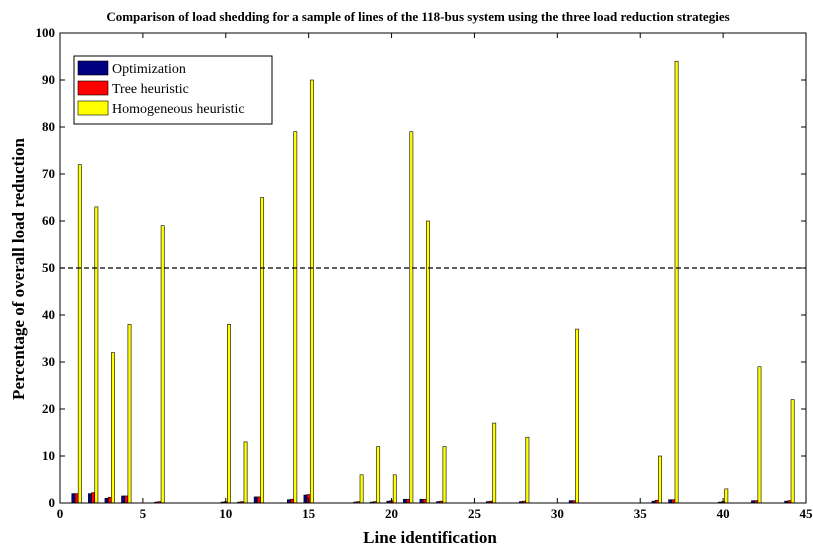  What do you see at coordinates (150, 89) in the screenshot?
I see `legend-label: Tree heuristic` at bounding box center [150, 89].